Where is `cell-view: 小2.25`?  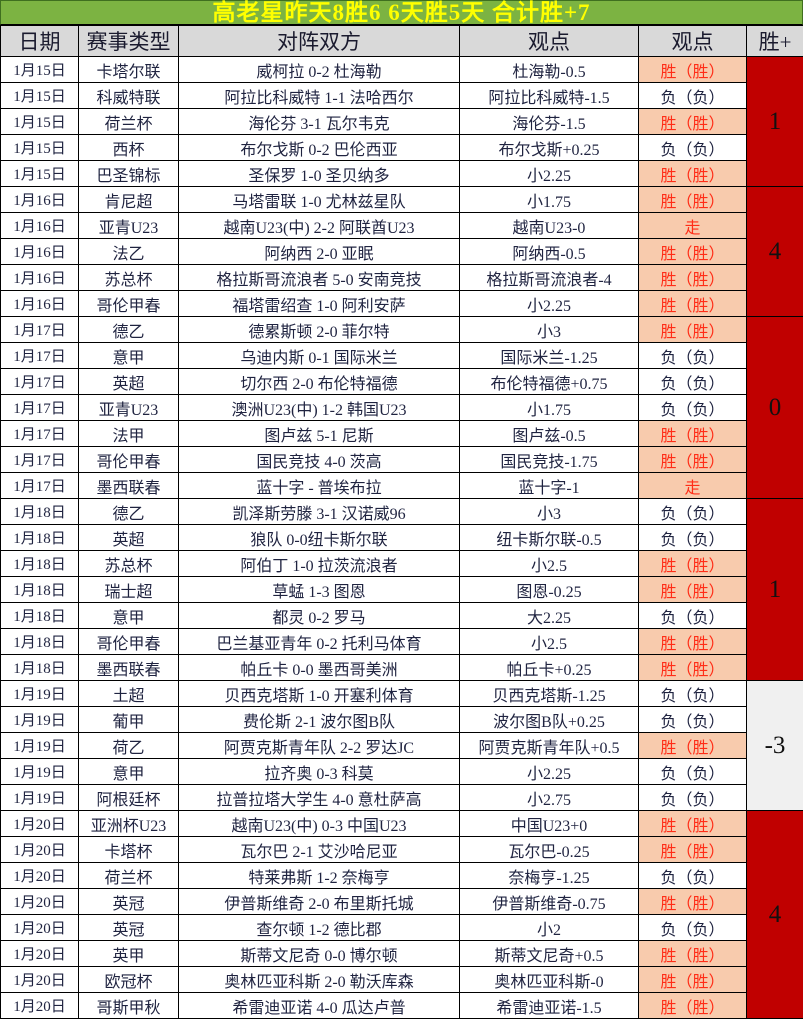
cell-view: 小2.25 is located at coordinates (549, 174).